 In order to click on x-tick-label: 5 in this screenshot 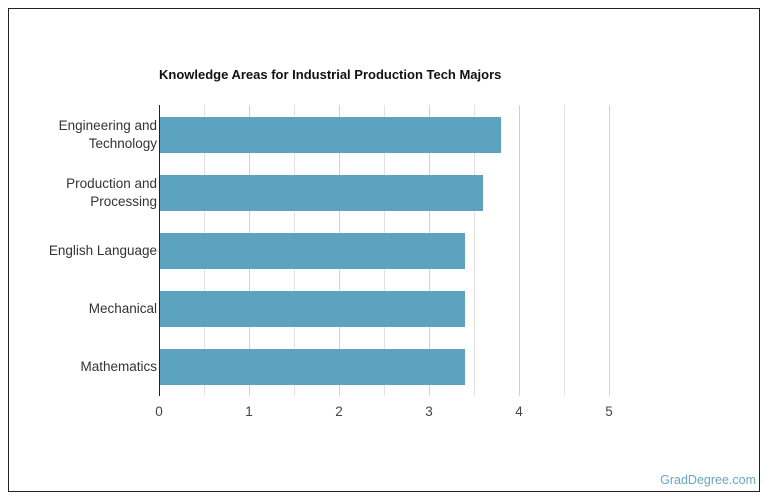, I will do `click(609, 411)`.